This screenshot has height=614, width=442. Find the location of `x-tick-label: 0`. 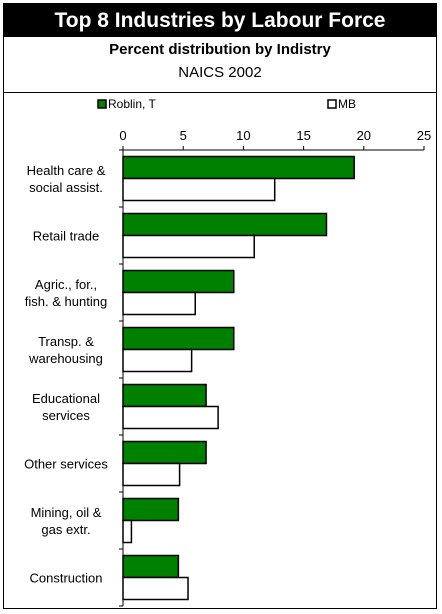

x-tick-label: 0 is located at coordinates (122, 135).